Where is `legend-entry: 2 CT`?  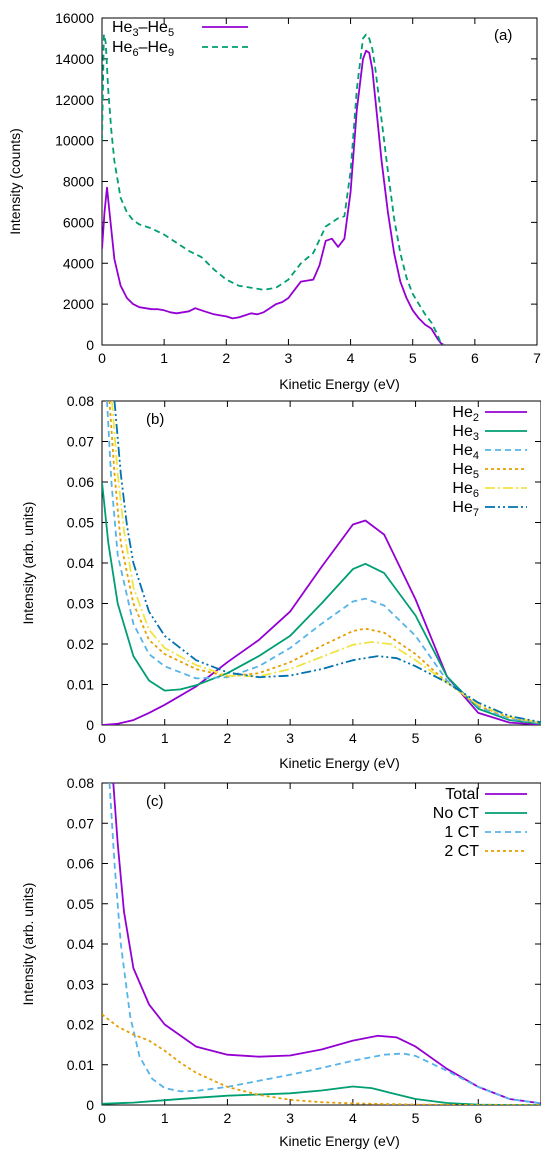 legend-entry: 2 CT is located at coordinates (461, 851).